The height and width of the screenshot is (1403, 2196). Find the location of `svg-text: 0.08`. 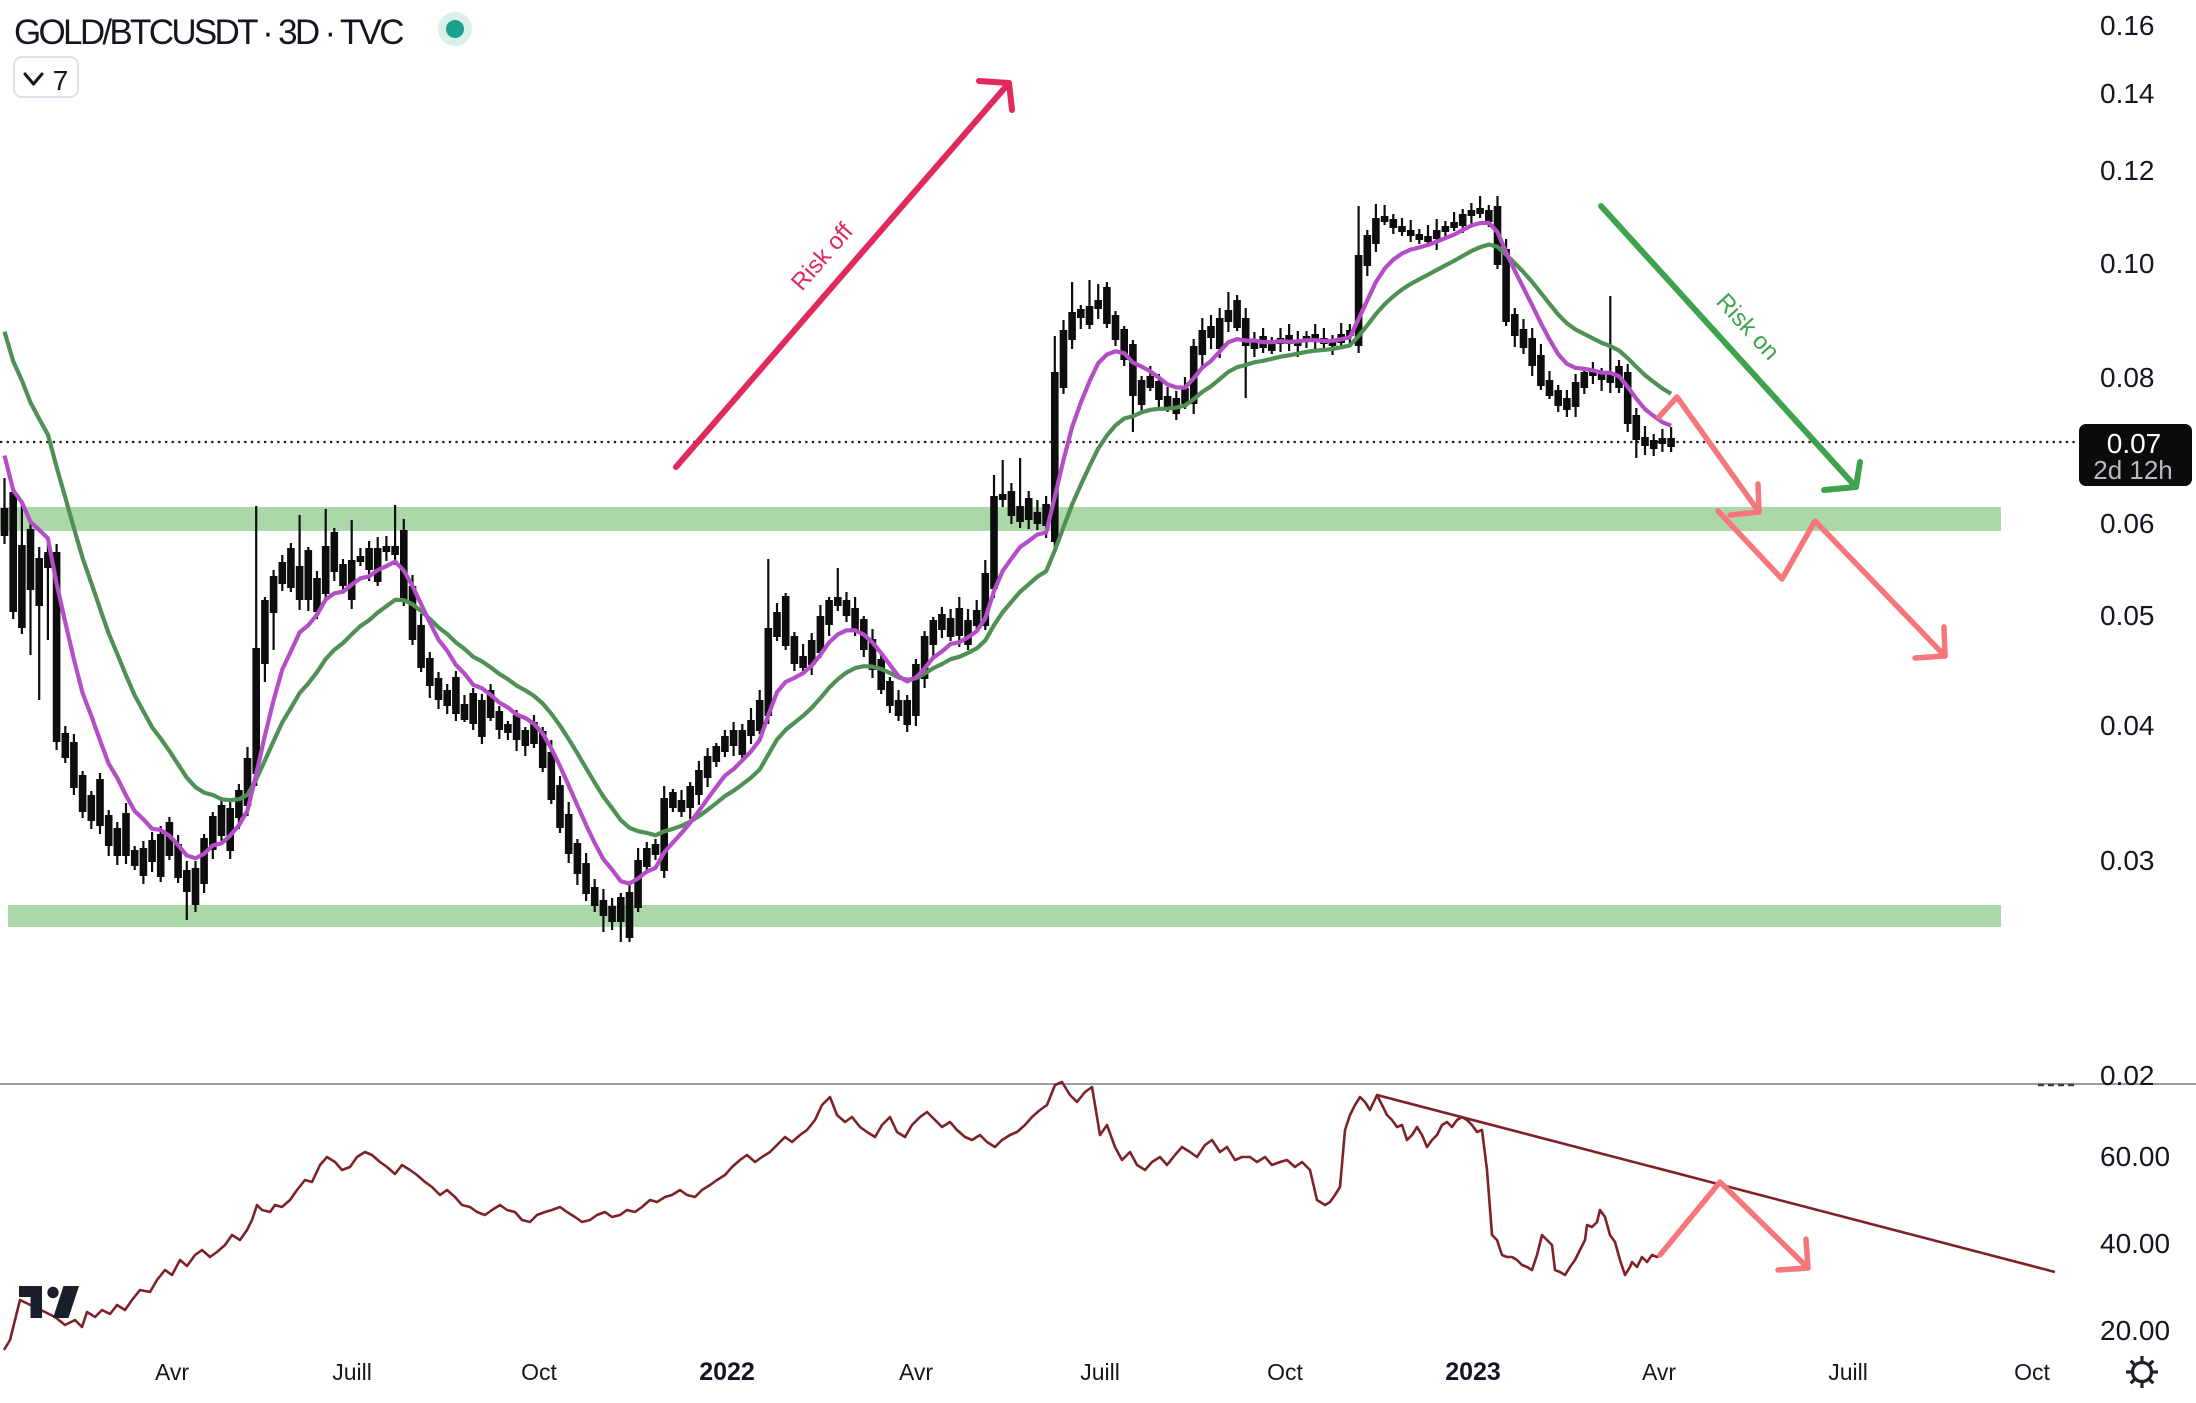

svg-text: 0.08 is located at coordinates (2127, 377).